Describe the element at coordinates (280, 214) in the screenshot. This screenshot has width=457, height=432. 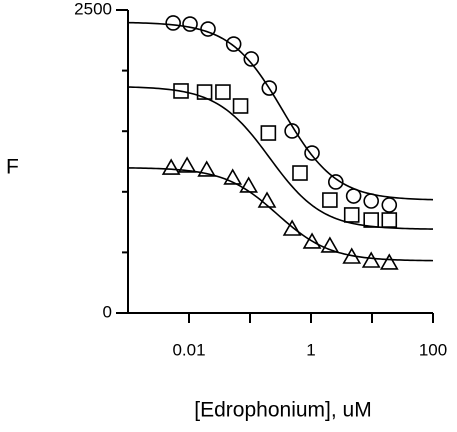
I see `fit-curve` at that location.